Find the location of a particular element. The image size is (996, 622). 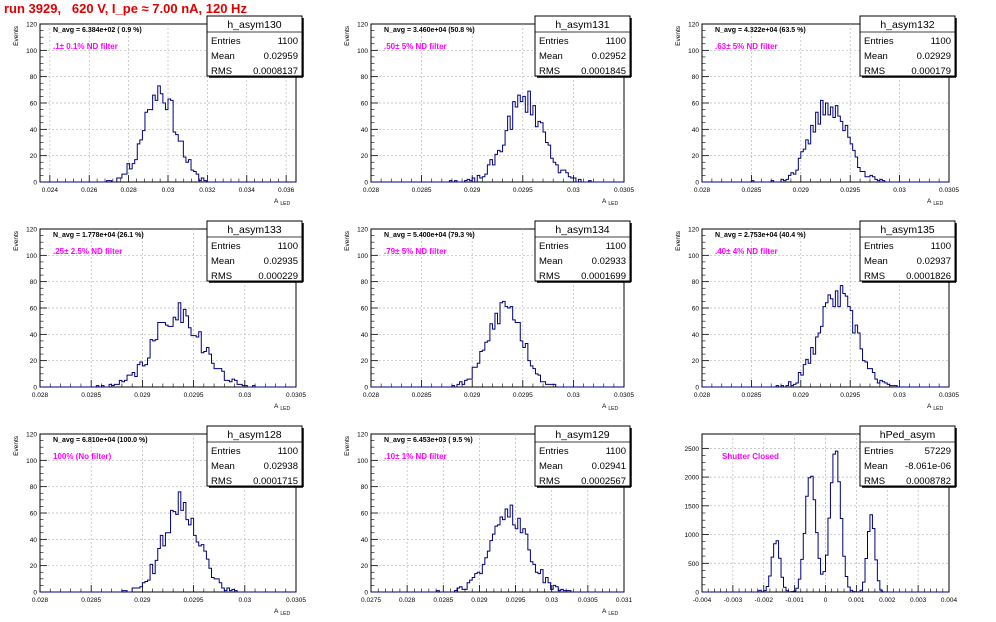

x-tick-label: 0.0285 is located at coordinates (422, 190).